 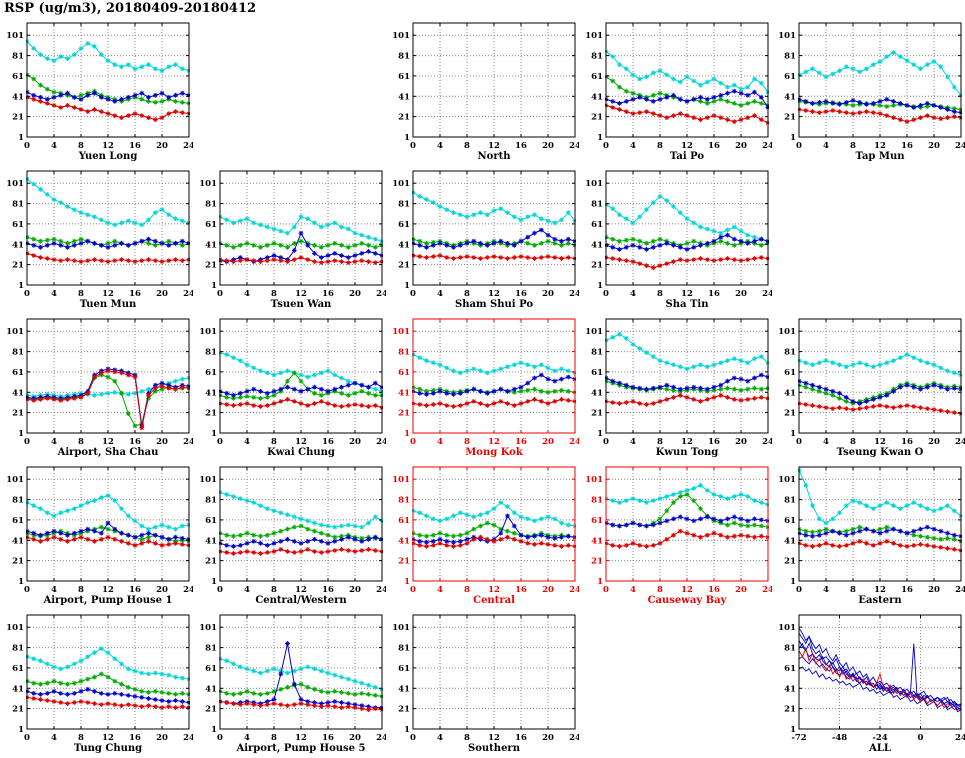 I want to click on chart-title: Airport, Pump House 5, so click(x=300, y=748).